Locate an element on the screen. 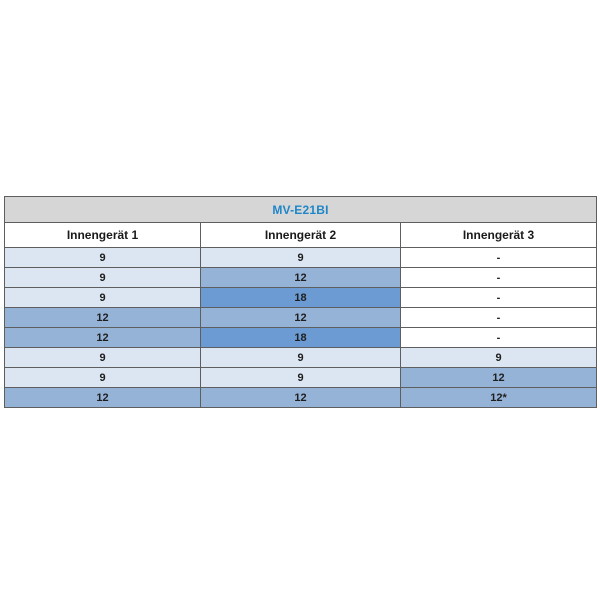  table-row: 9 12- is located at coordinates (301, 277).